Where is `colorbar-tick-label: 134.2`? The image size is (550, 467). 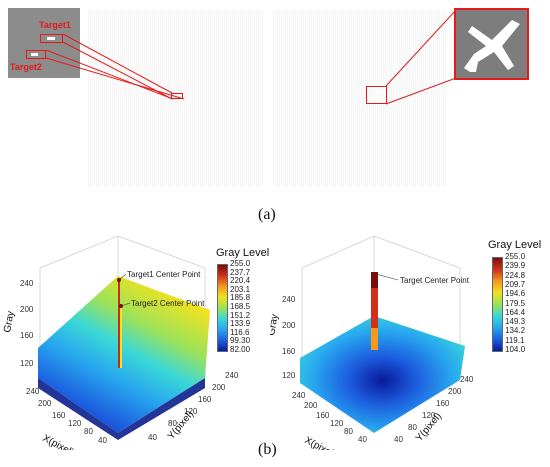 colorbar-tick-label: 134.2 is located at coordinates (515, 331).